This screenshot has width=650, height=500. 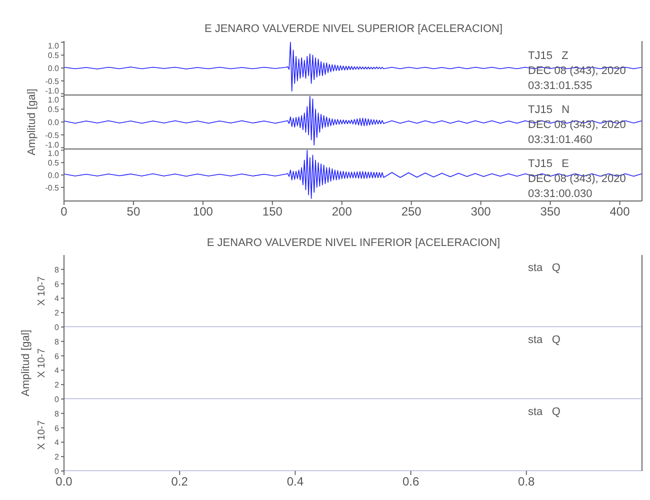 I want to click on x-tick-label: 200, so click(x=342, y=211).